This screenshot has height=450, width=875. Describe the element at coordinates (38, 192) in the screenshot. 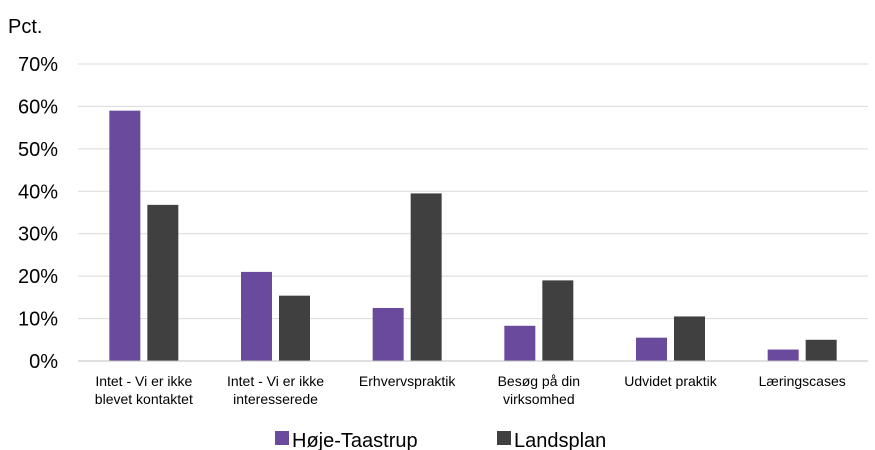

I see `y-tick-label: 40%` at that location.